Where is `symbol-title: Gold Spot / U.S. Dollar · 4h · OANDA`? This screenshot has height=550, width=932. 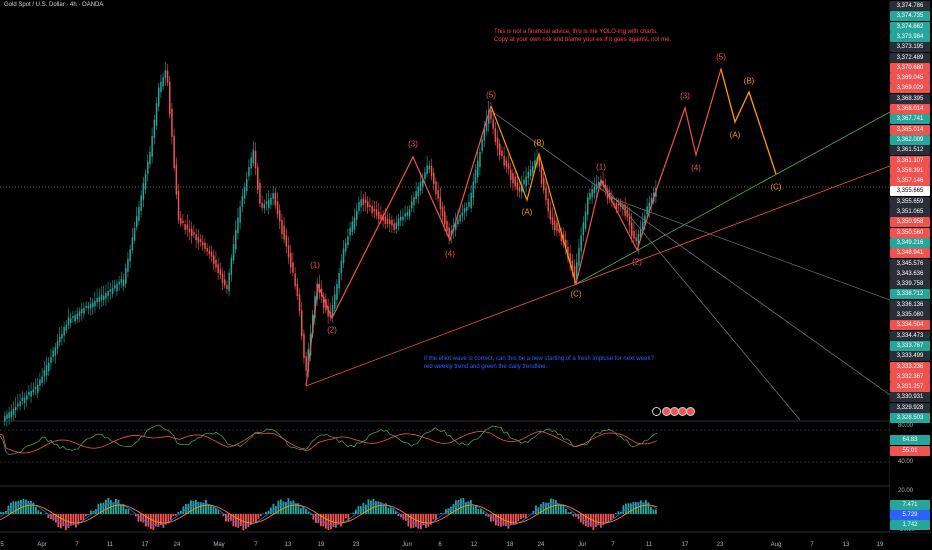 symbol-title: Gold Spot / U.S. Dollar · 4h · OANDA is located at coordinates (54, 5).